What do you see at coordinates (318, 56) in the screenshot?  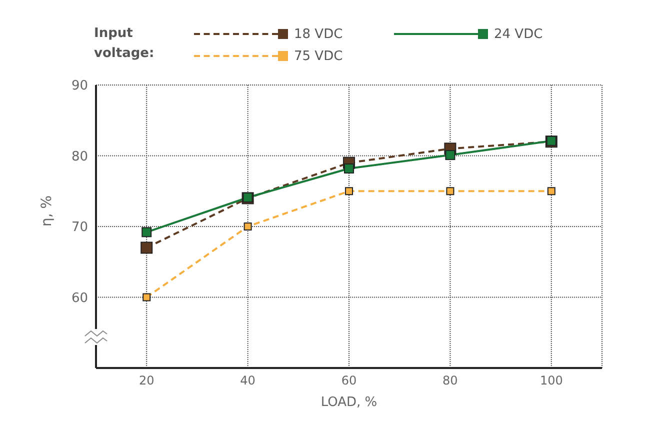 I see `legend-label: 75 VDC` at bounding box center [318, 56].